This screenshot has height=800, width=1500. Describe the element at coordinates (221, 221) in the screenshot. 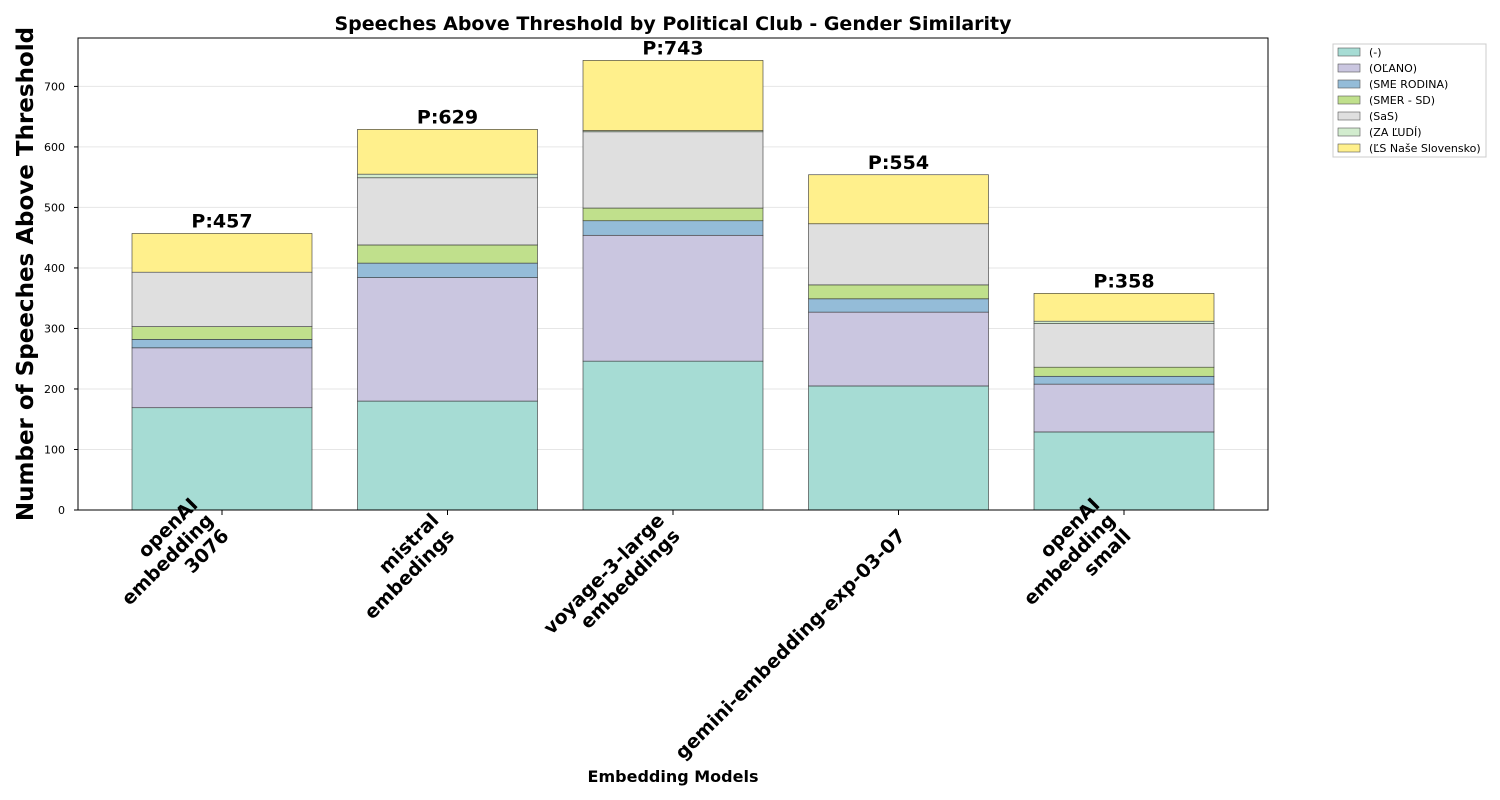

I see `bar-total-label: P:457` at that location.